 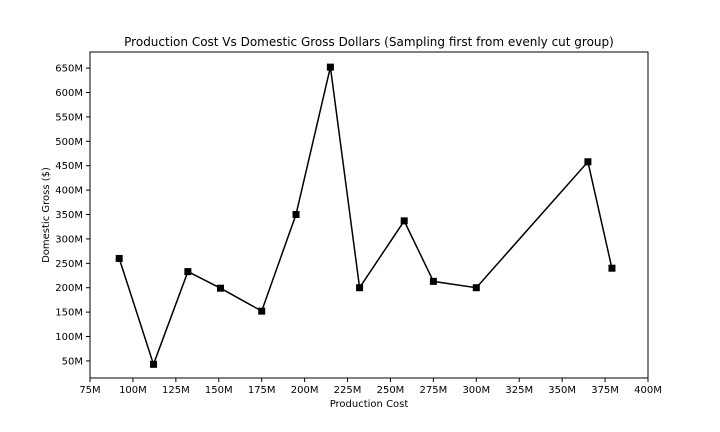 I want to click on x-tick-label: 175M, so click(x=262, y=390).